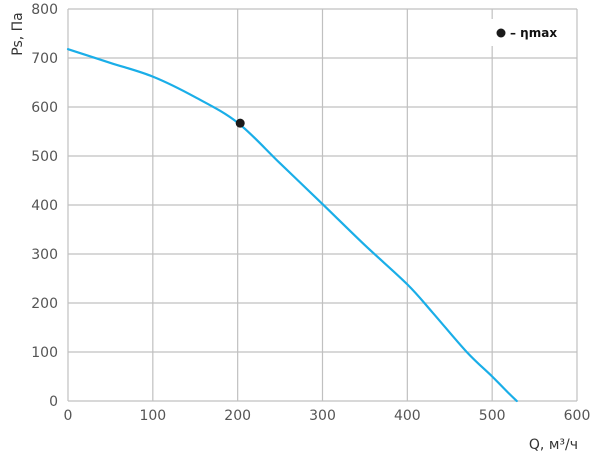  Describe the element at coordinates (18, 34) in the screenshot. I see `y-axis-title: Ps, Па` at that location.